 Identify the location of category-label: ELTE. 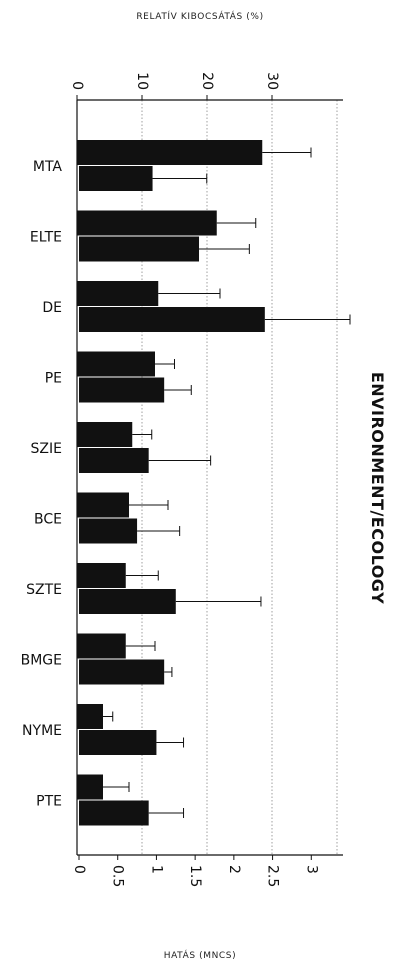
(46, 238).